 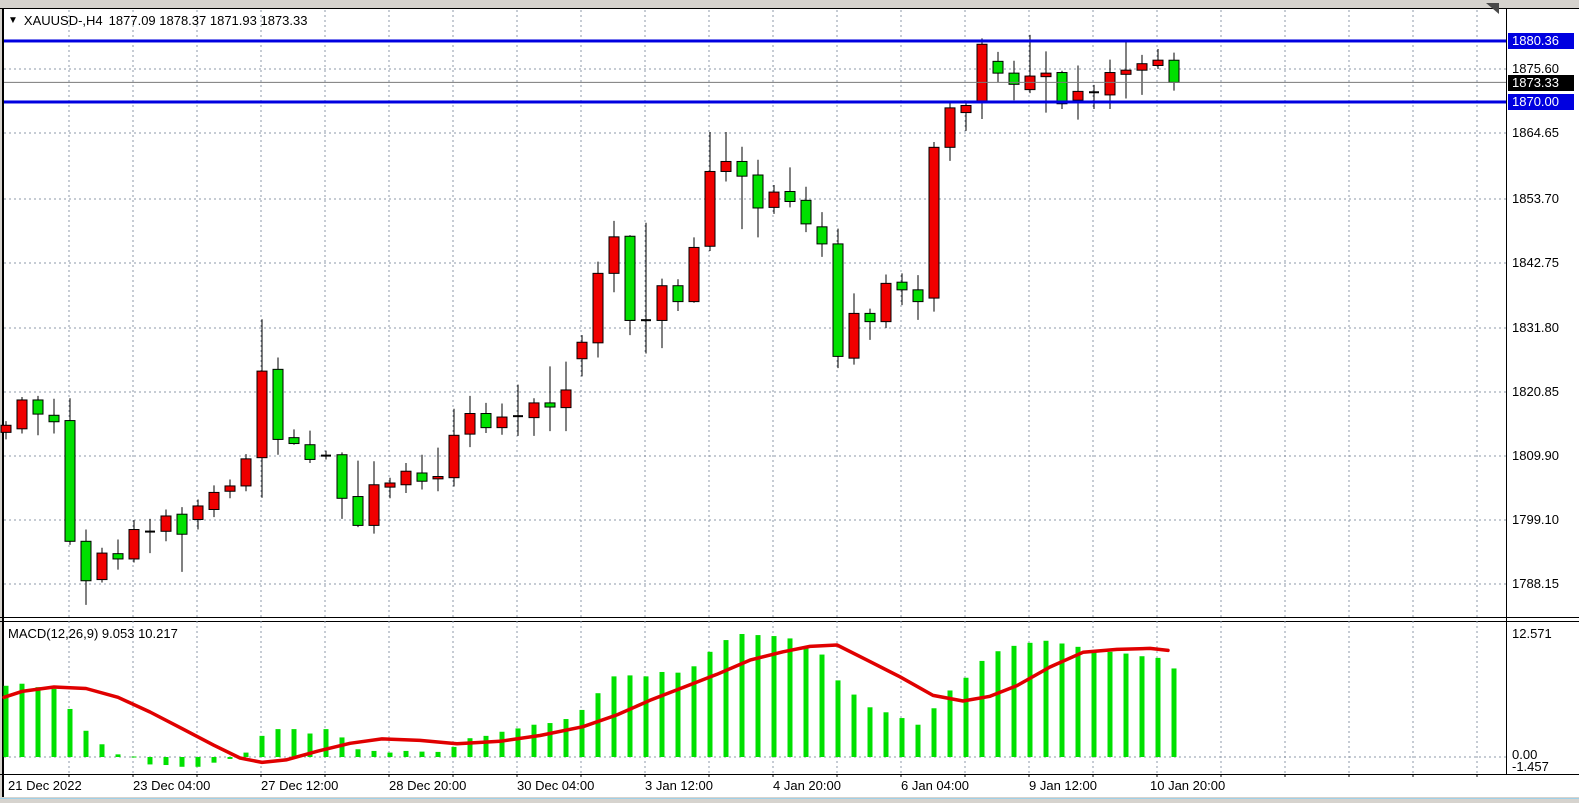 I want to click on price-axis-label: 1820.85, so click(x=1535, y=391).